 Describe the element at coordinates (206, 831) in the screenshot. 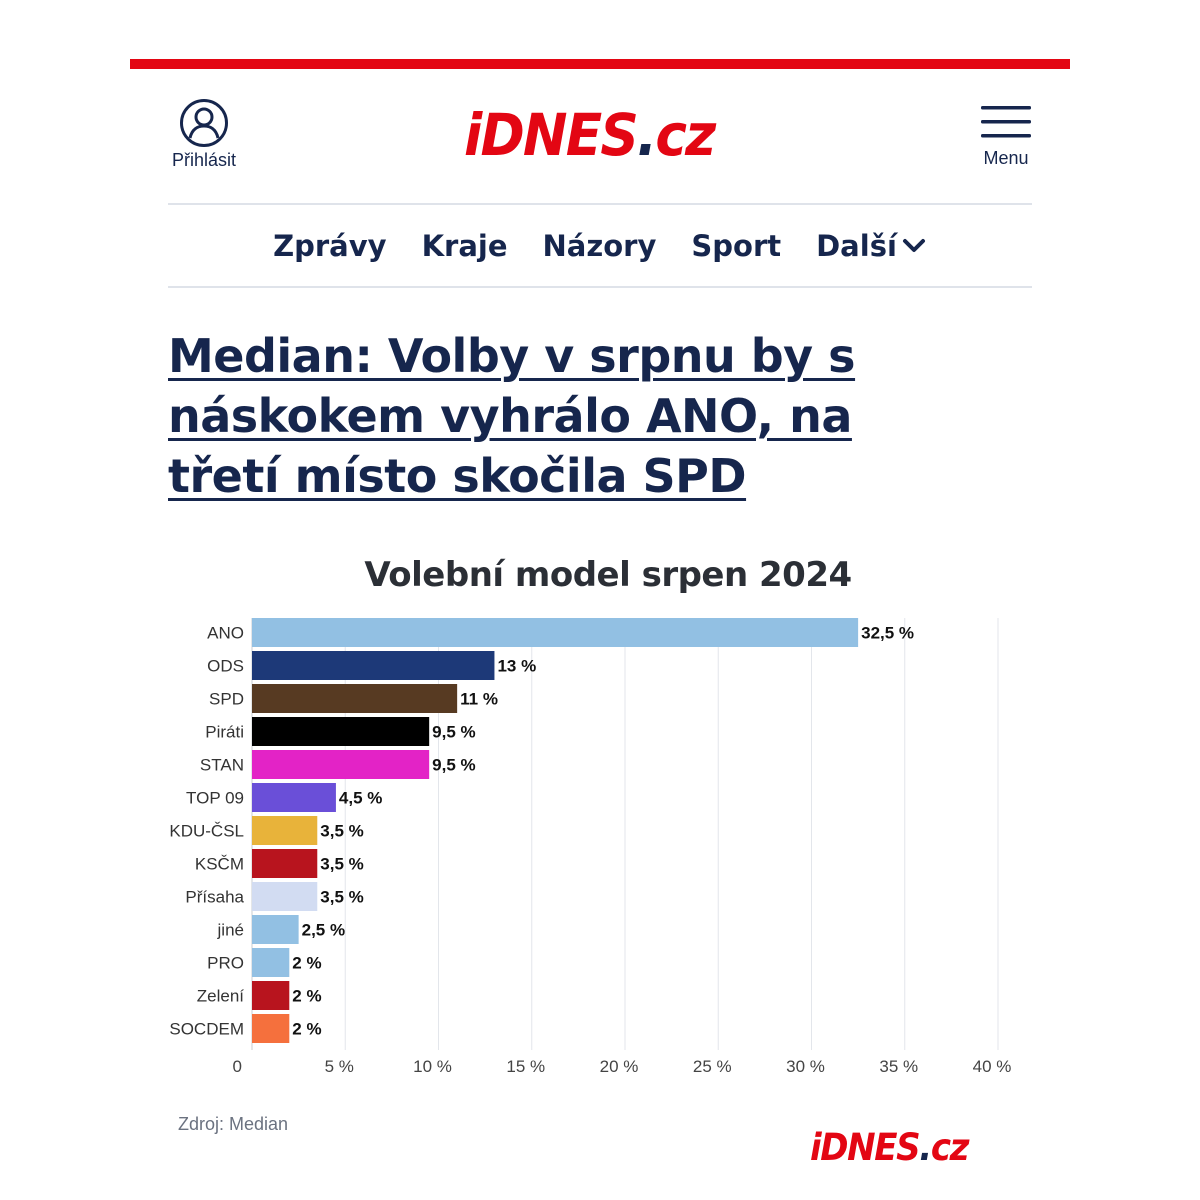

I see `category-label: KDU-ČSL` at that location.